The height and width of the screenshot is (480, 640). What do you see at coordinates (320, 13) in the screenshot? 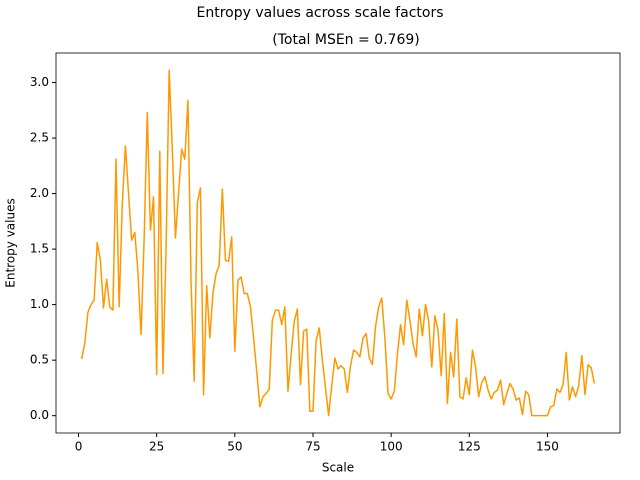
I see `chart-title: Entropy values across scale factors` at bounding box center [320, 13].